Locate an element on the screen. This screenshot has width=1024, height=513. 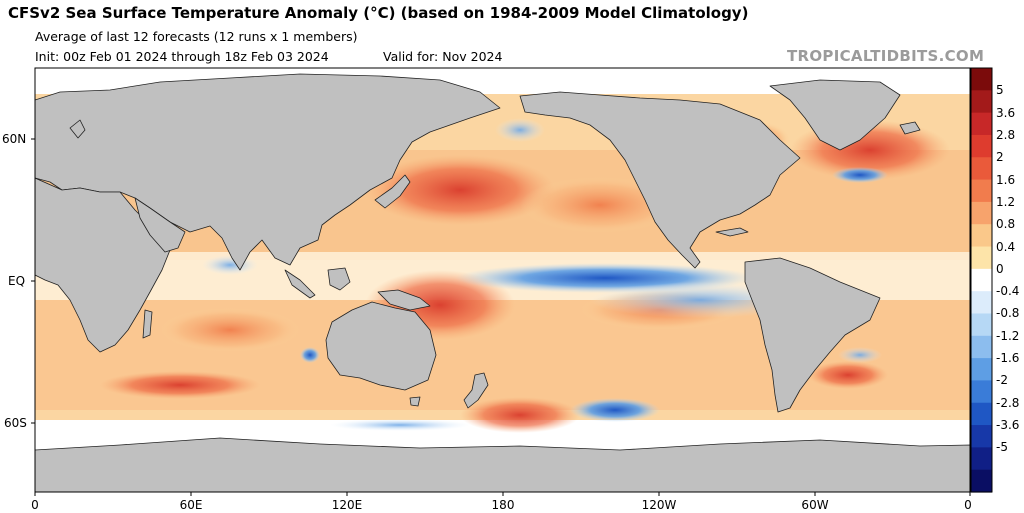
uk-ireland is located at coordinates (77, 129).